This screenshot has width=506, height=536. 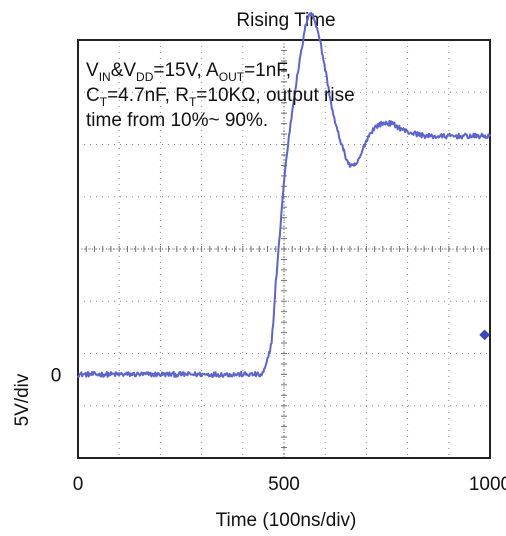 What do you see at coordinates (78, 484) in the screenshot?
I see `x-tick-label: 0` at bounding box center [78, 484].